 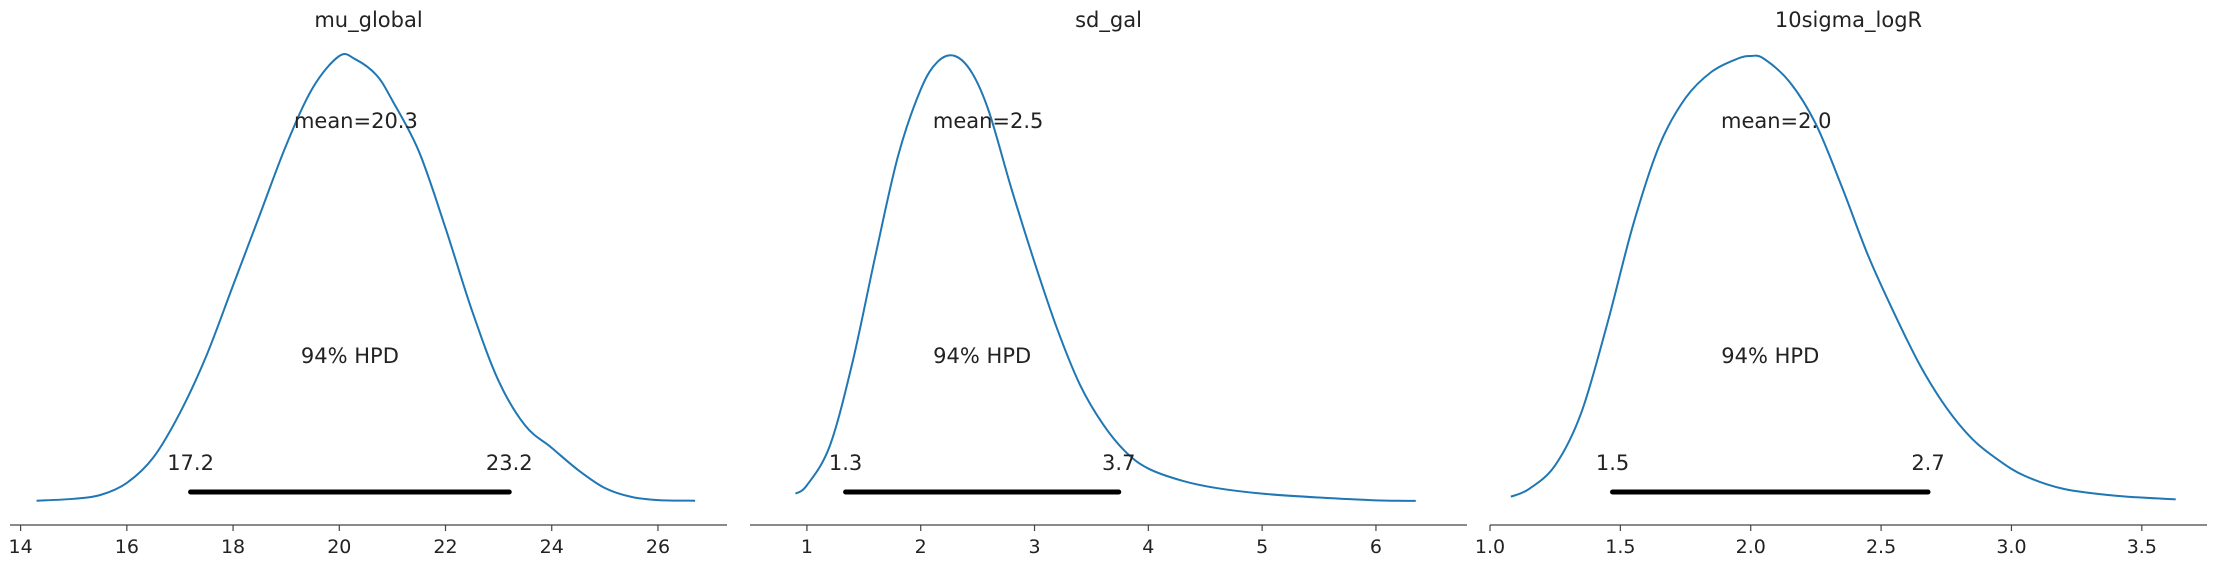 What do you see at coordinates (1927, 463) in the screenshot?
I see `hpd-upper-label: 2.7` at bounding box center [1927, 463].